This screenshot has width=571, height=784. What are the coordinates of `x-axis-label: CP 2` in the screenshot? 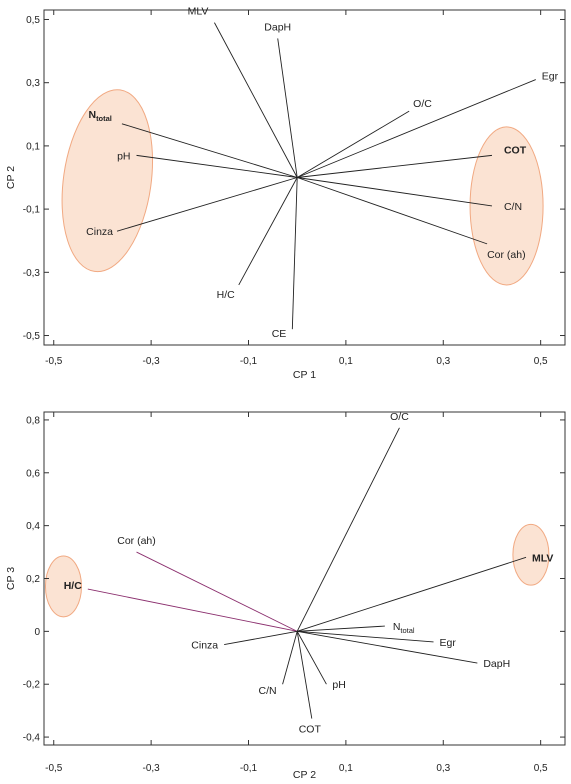 It's located at (304, 775).